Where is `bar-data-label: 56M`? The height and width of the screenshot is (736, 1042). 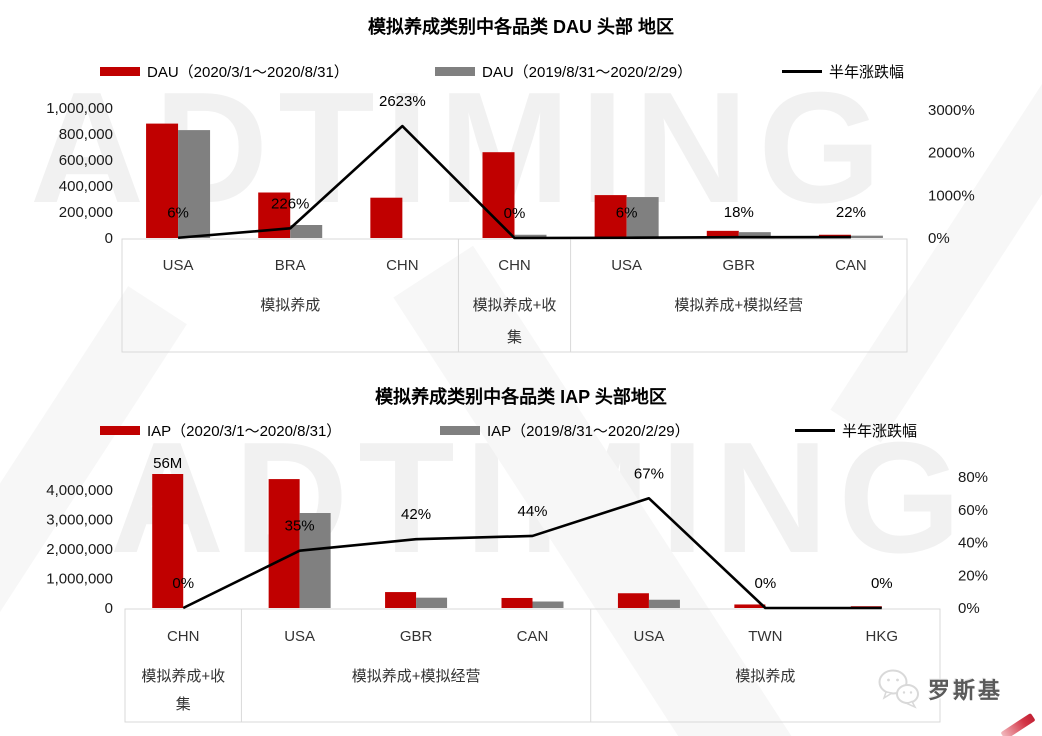 bar-data-label: 56M is located at coordinates (167, 463).